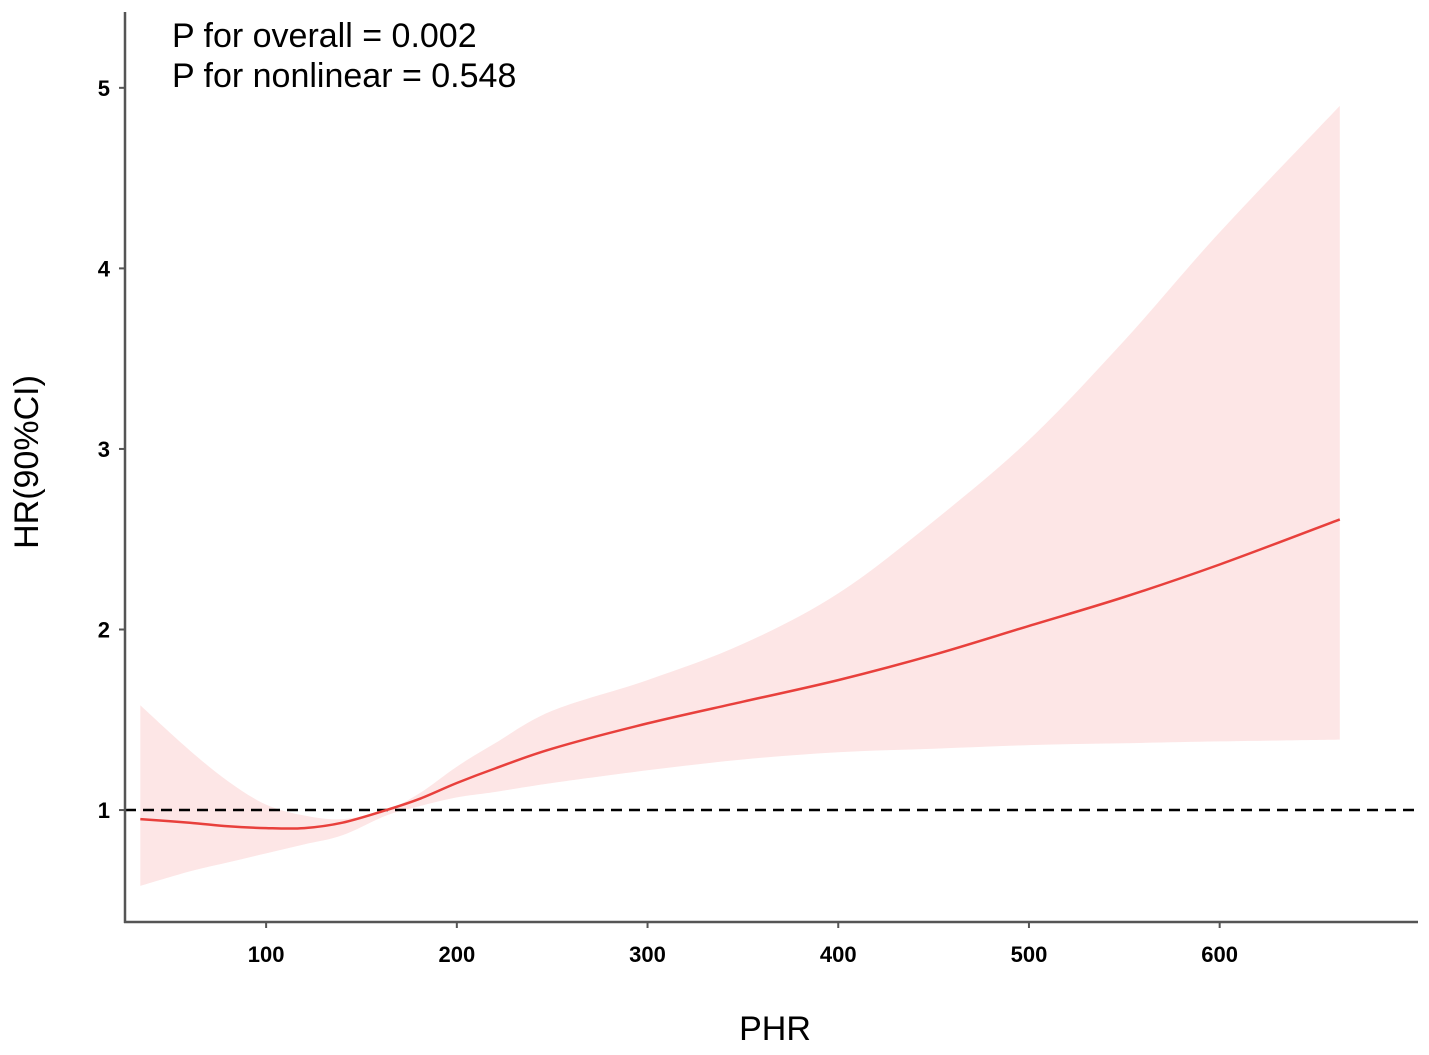  What do you see at coordinates (104, 449) in the screenshot?
I see `y-tick-label-3: 3` at bounding box center [104, 449].